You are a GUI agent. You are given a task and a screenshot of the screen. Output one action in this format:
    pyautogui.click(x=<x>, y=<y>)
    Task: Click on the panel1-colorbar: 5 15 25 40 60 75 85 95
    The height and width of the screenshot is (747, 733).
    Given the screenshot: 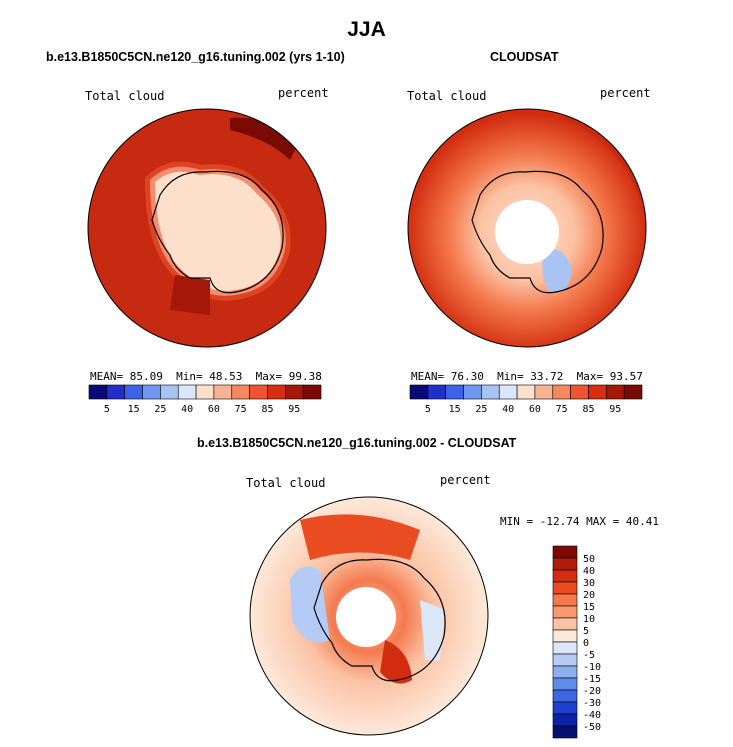 What is the action you would take?
    pyautogui.click(x=205, y=399)
    